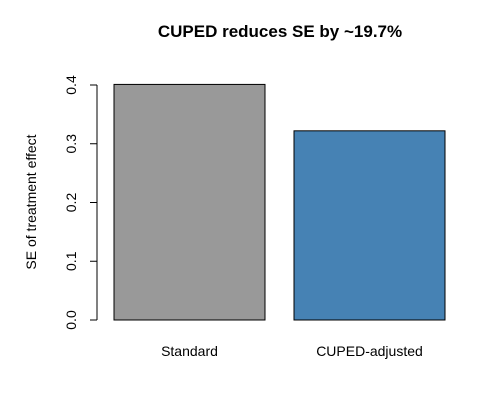 The height and width of the screenshot is (400, 500). I want to click on y-tick-label: 0.3, so click(71, 144).